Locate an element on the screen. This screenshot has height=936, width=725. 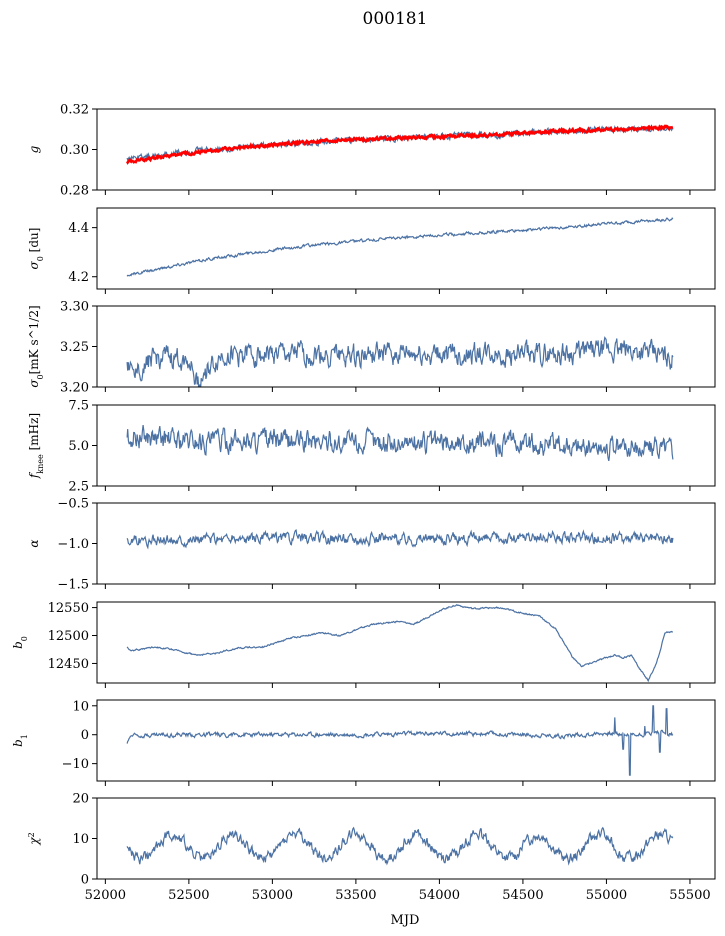
x-tick-label: 55000 is located at coordinates (606, 895).